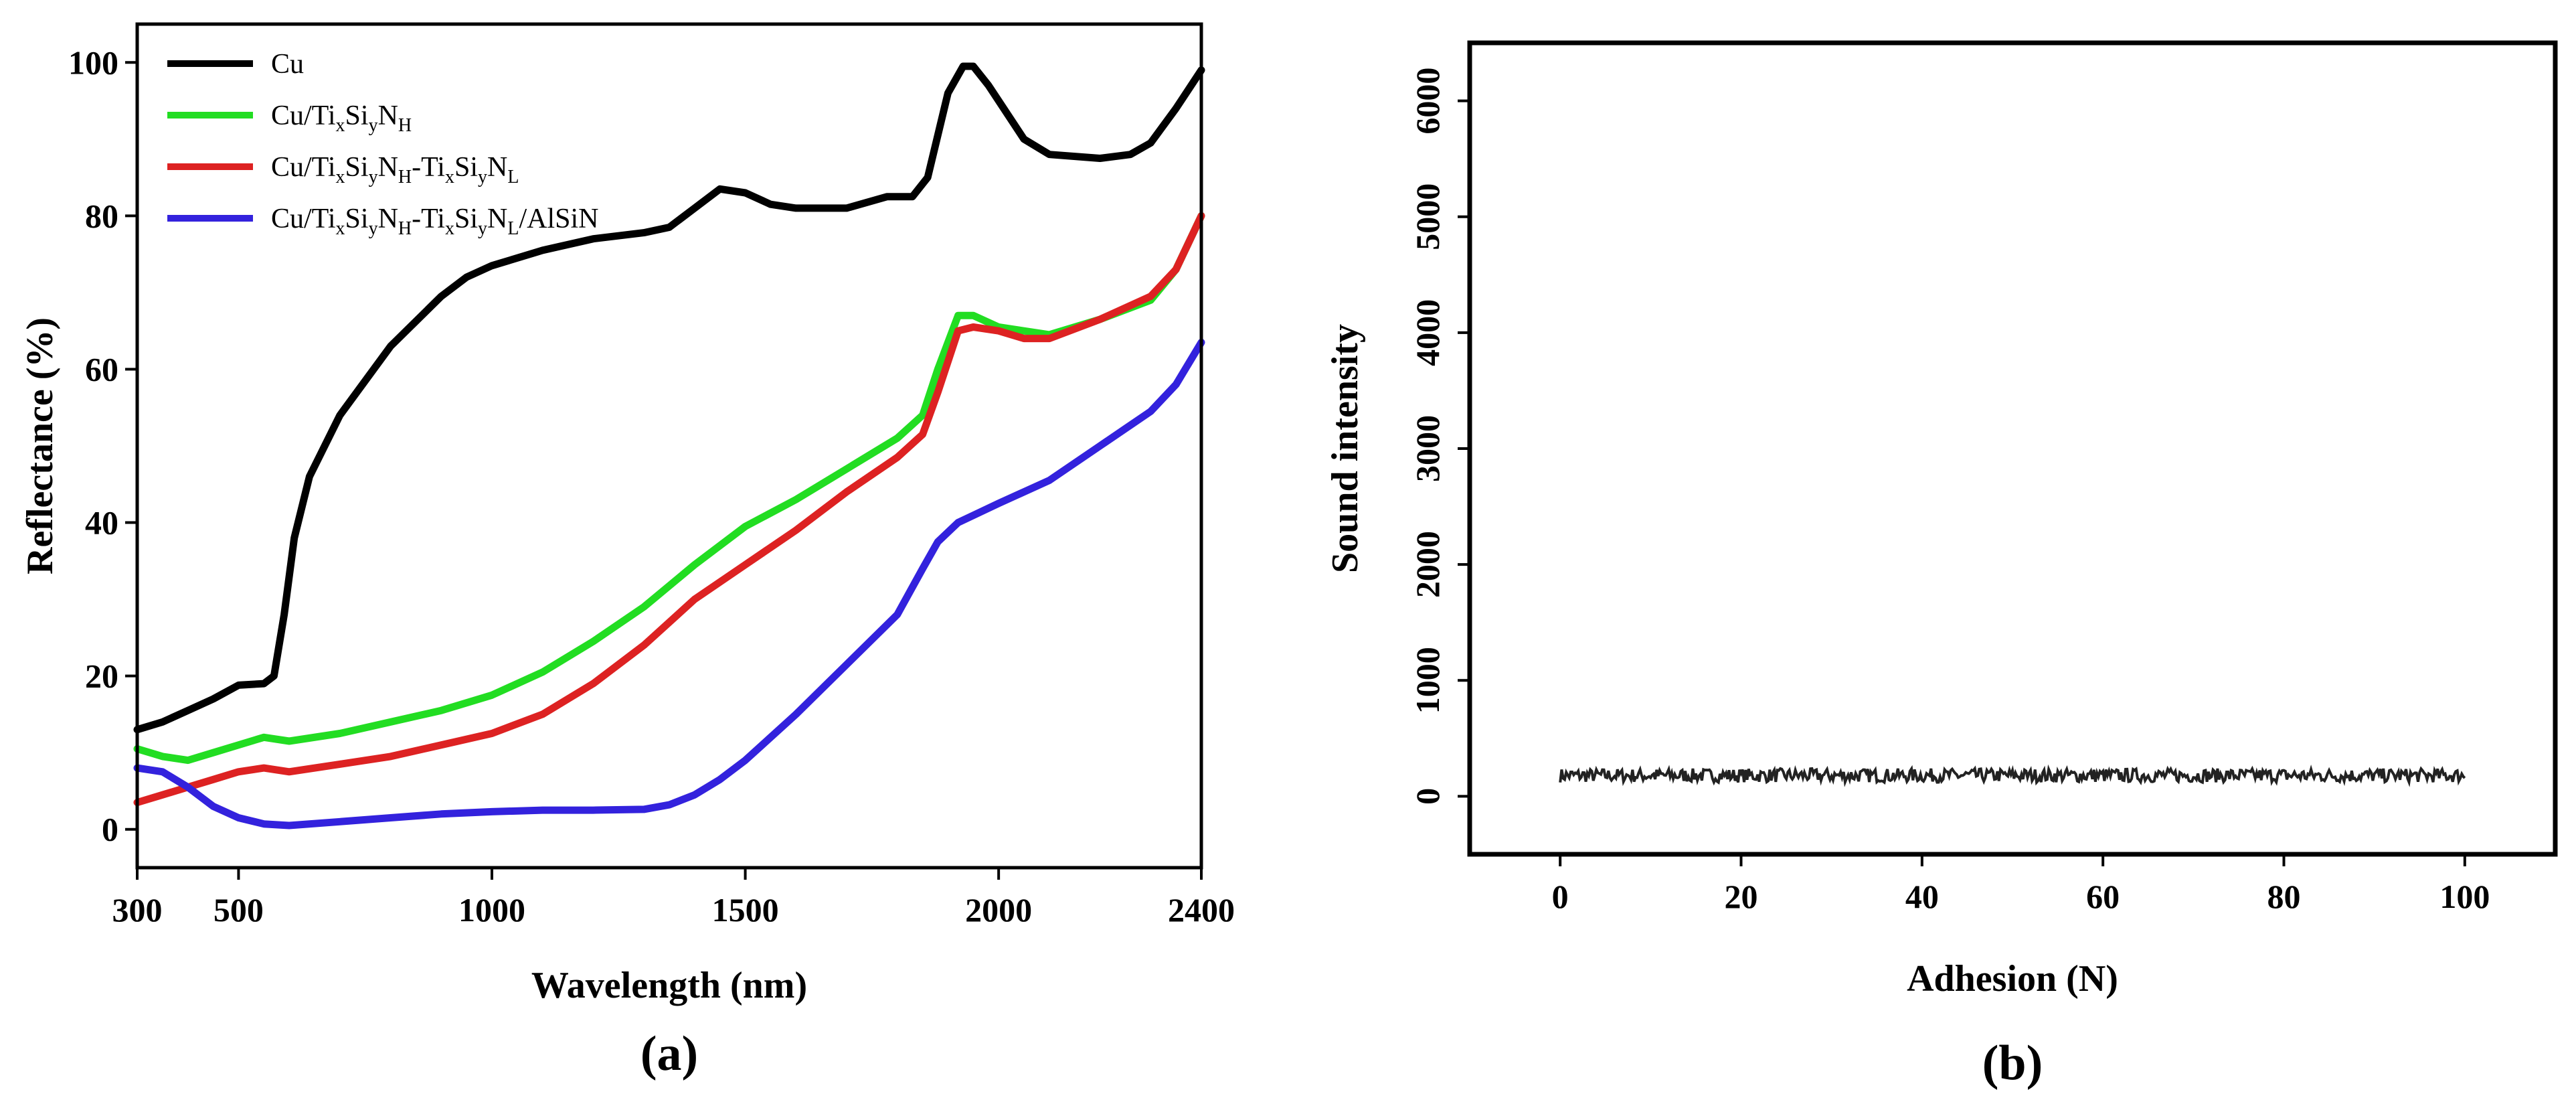  I want to click on y-tick-label: 2000, so click(1427, 564).